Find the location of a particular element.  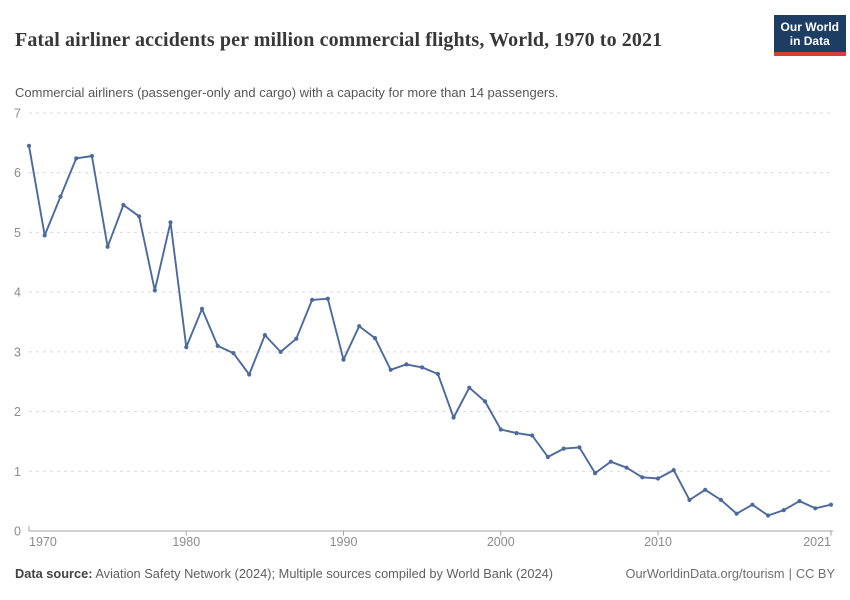

svg-text: 5 is located at coordinates (17, 233).